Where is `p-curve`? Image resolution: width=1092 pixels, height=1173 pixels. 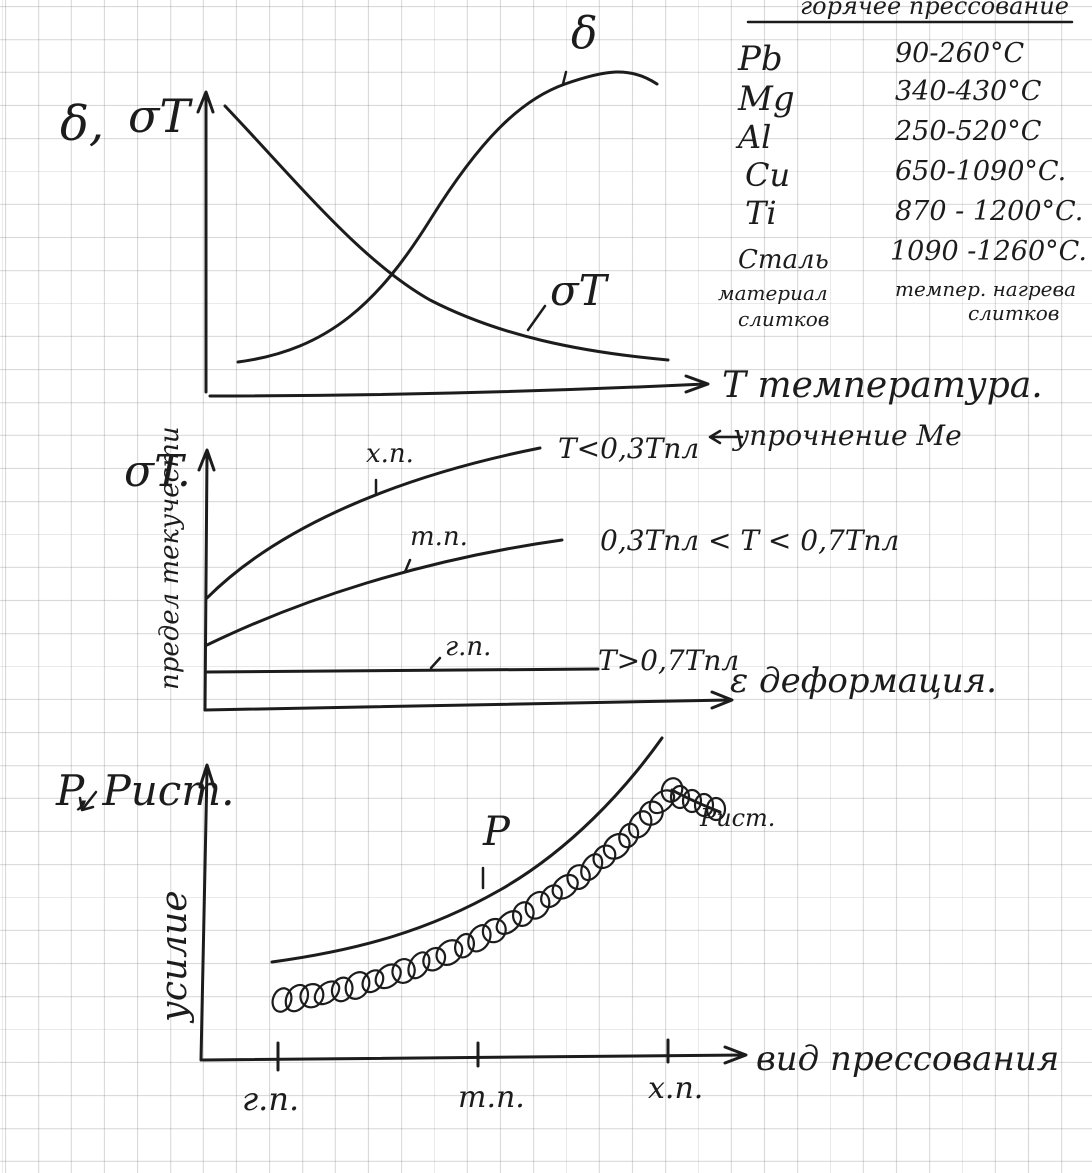
p-curve is located at coordinates (467, 850).